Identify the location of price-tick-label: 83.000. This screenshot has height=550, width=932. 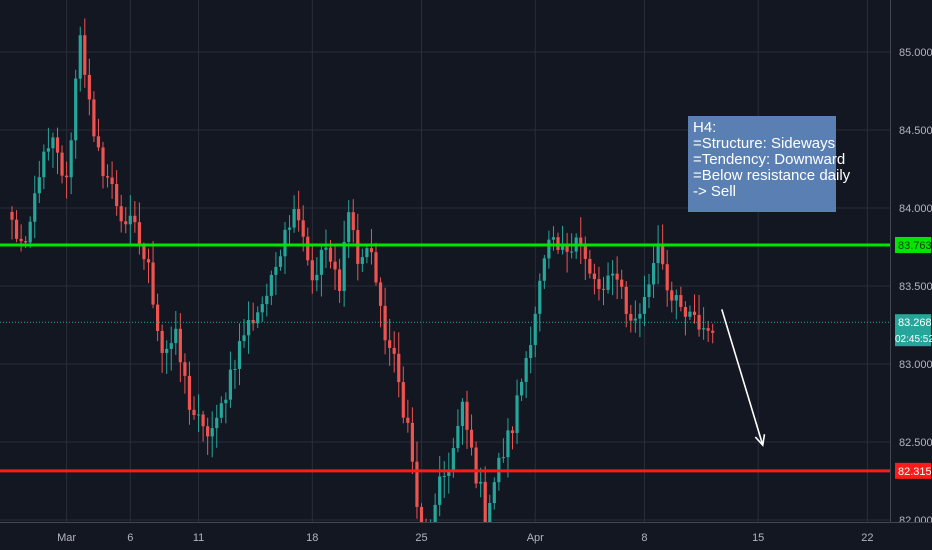
(915, 365).